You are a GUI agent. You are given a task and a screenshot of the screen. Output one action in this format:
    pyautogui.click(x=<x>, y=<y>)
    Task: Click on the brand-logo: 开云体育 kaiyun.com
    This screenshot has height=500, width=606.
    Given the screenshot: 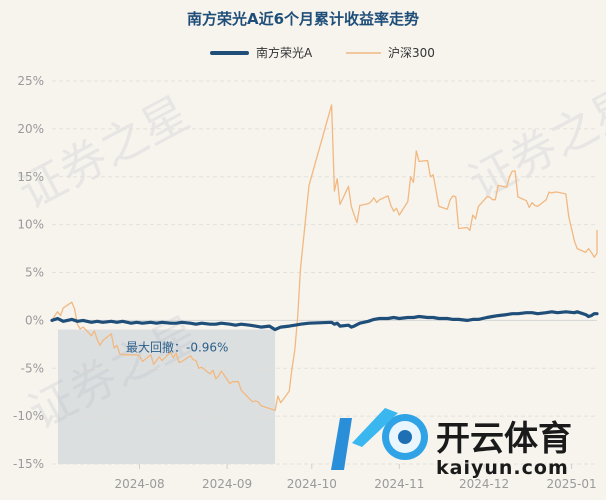 What is the action you would take?
    pyautogui.click(x=451, y=443)
    